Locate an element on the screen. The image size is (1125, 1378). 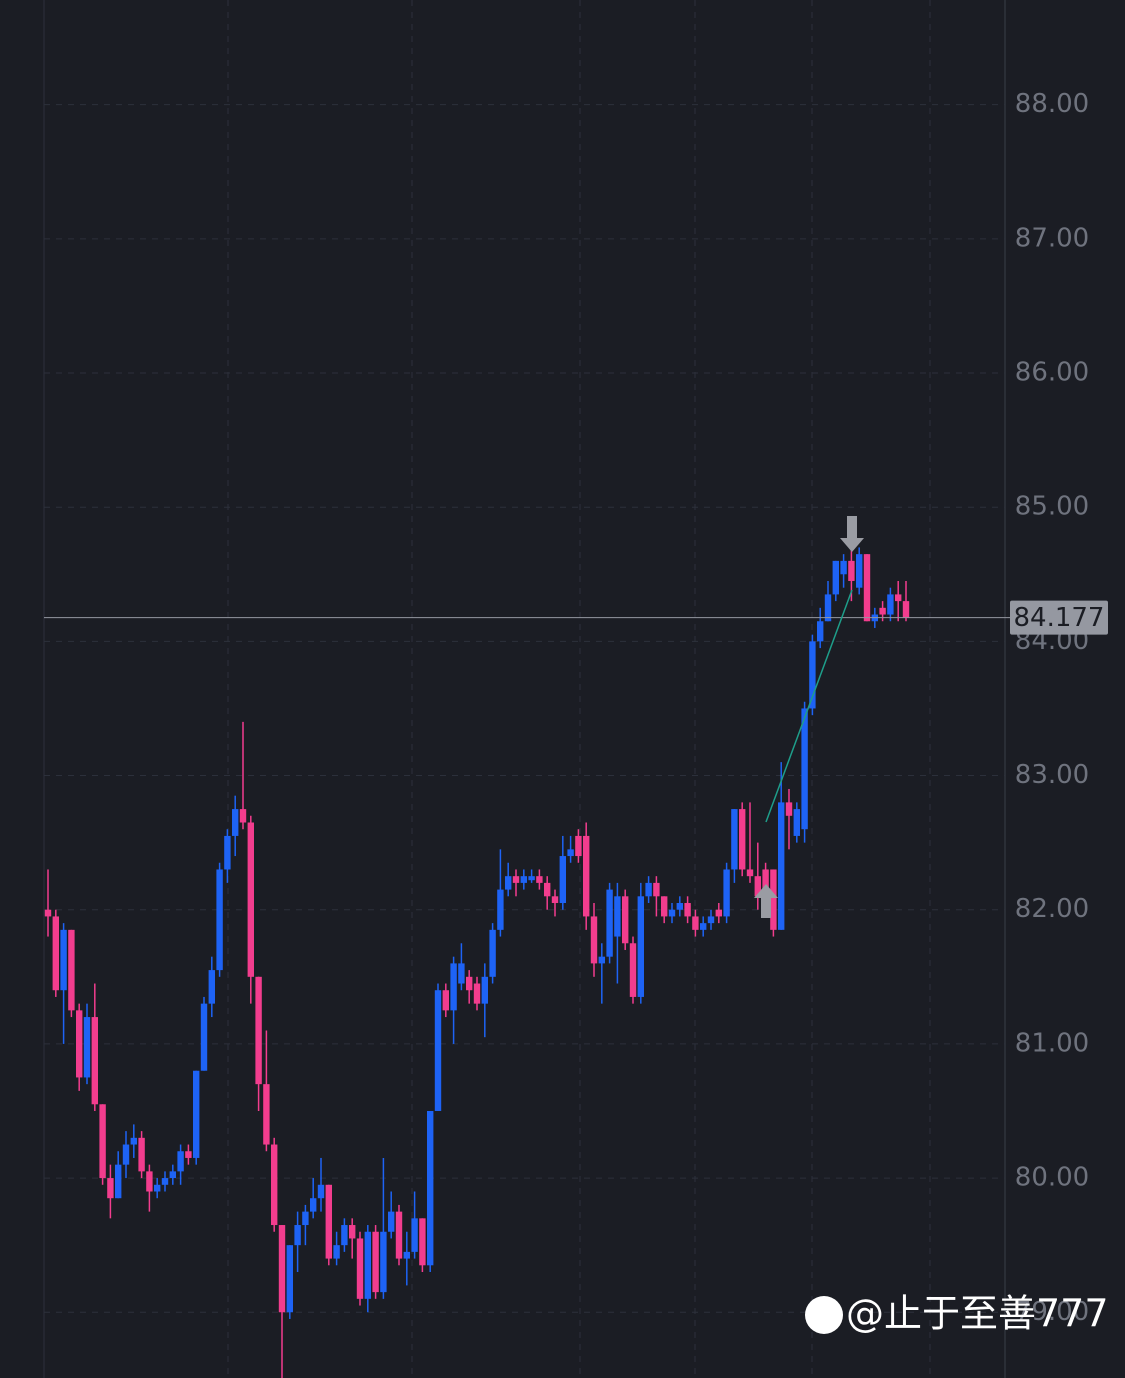
last-price-box is located at coordinates (1059, 617).